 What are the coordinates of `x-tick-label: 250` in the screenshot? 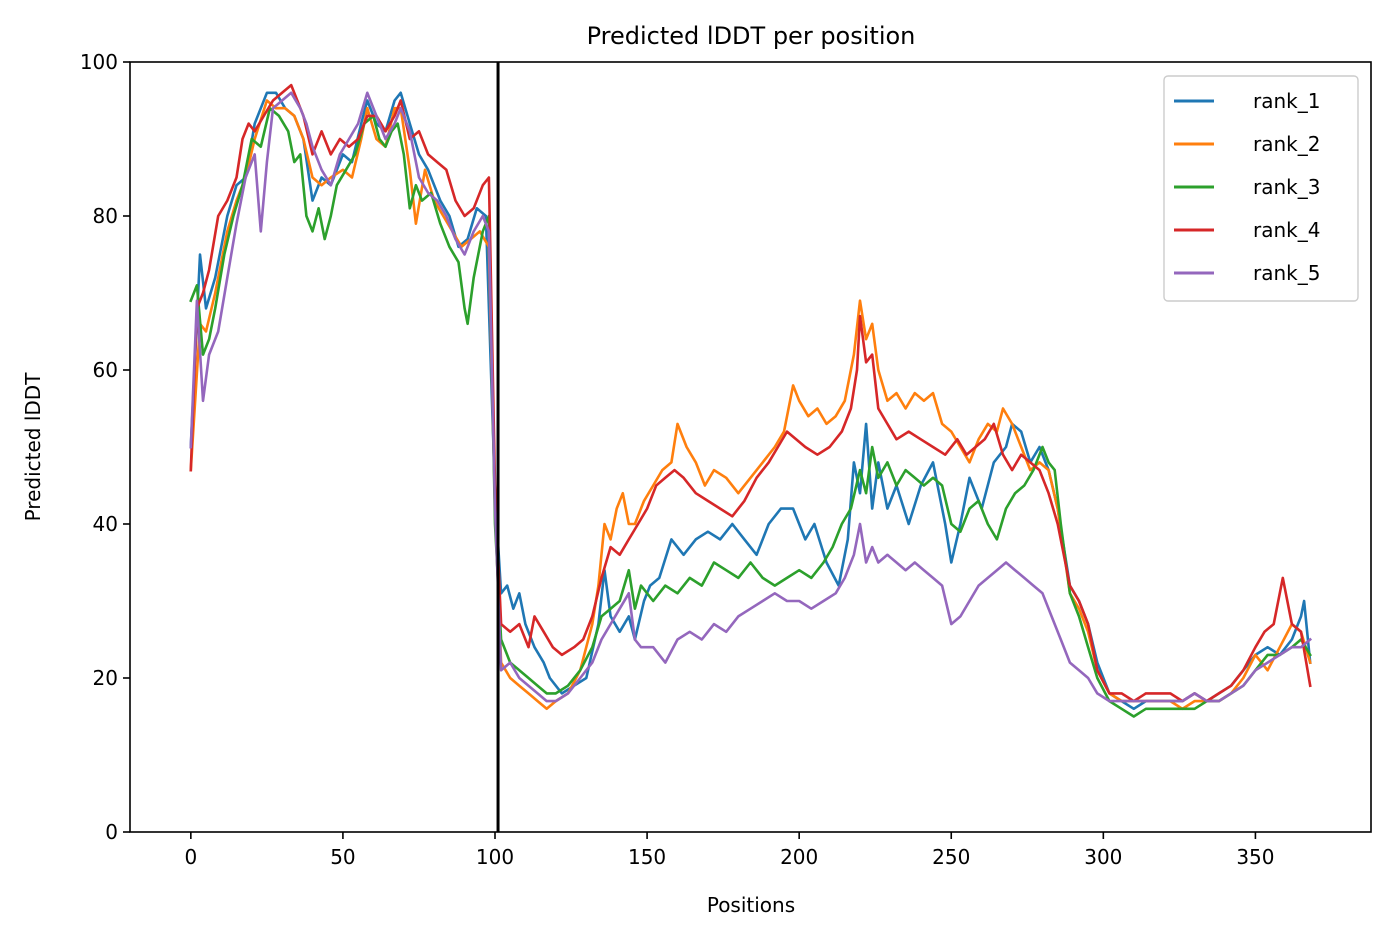 It's located at (951, 857).